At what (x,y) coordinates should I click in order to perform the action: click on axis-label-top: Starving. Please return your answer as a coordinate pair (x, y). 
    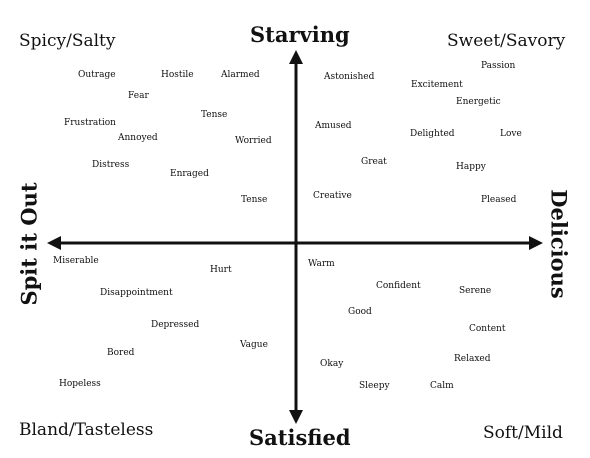
    Looking at the image, I should click on (300, 34).